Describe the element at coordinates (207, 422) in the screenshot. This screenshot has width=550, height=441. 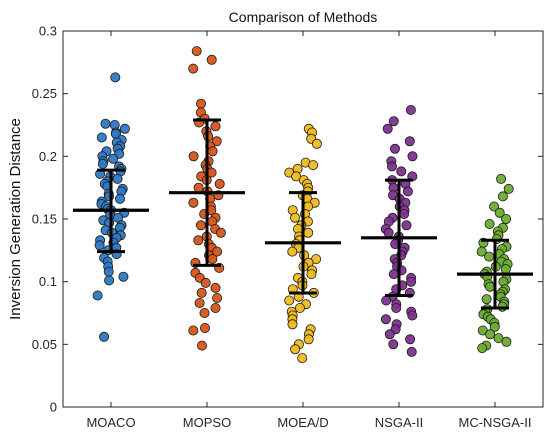
I see `x-tick-label: MOPSO` at that location.